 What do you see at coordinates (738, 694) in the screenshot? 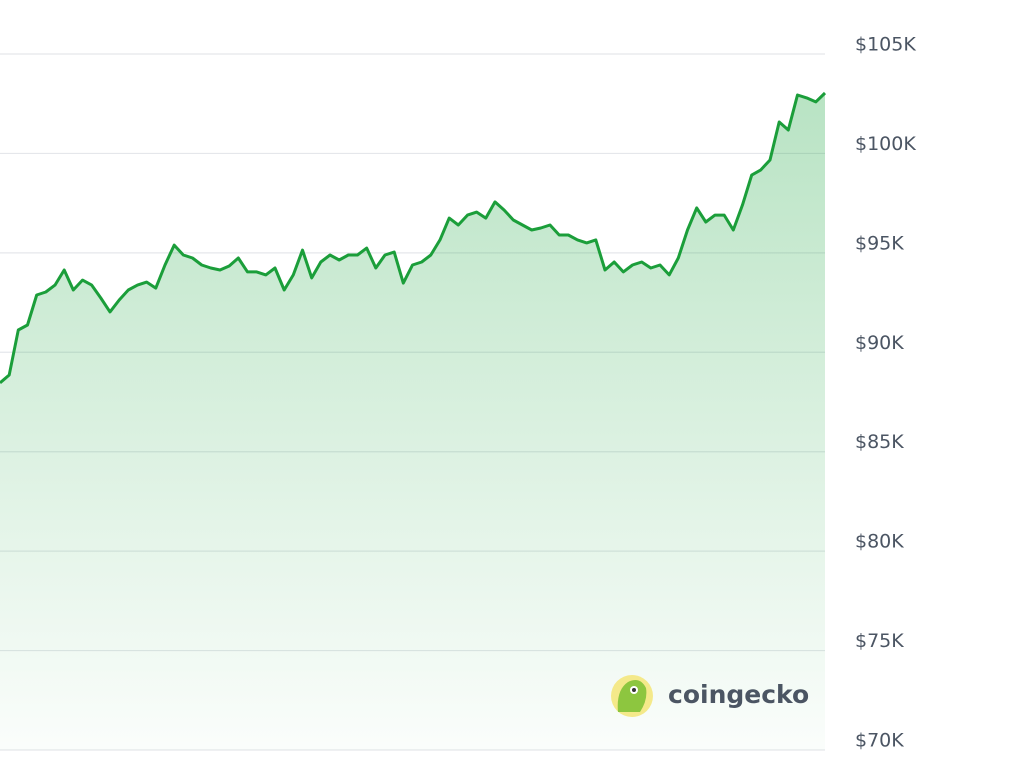
I see `watermark: coingecko` at bounding box center [738, 694].